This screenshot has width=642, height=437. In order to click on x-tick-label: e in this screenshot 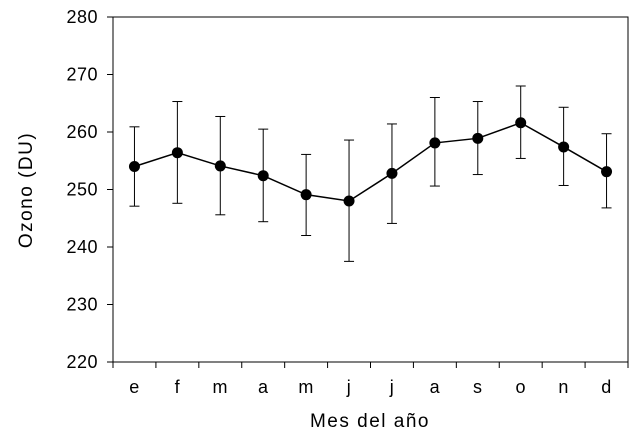, I will do `click(134, 387)`.